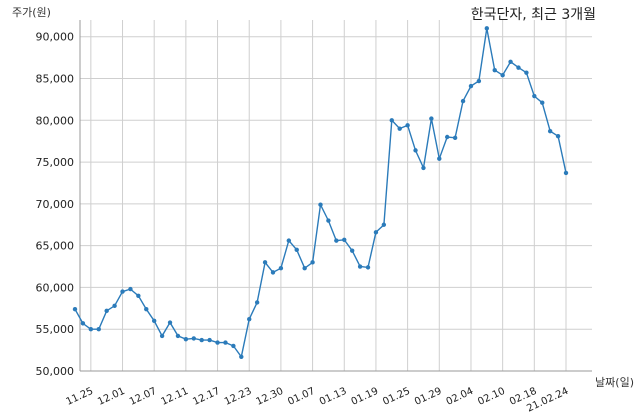 The height and width of the screenshot is (414, 640). Describe the element at coordinates (55, 120) in the screenshot. I see `y-tick-label: 80,000` at that location.